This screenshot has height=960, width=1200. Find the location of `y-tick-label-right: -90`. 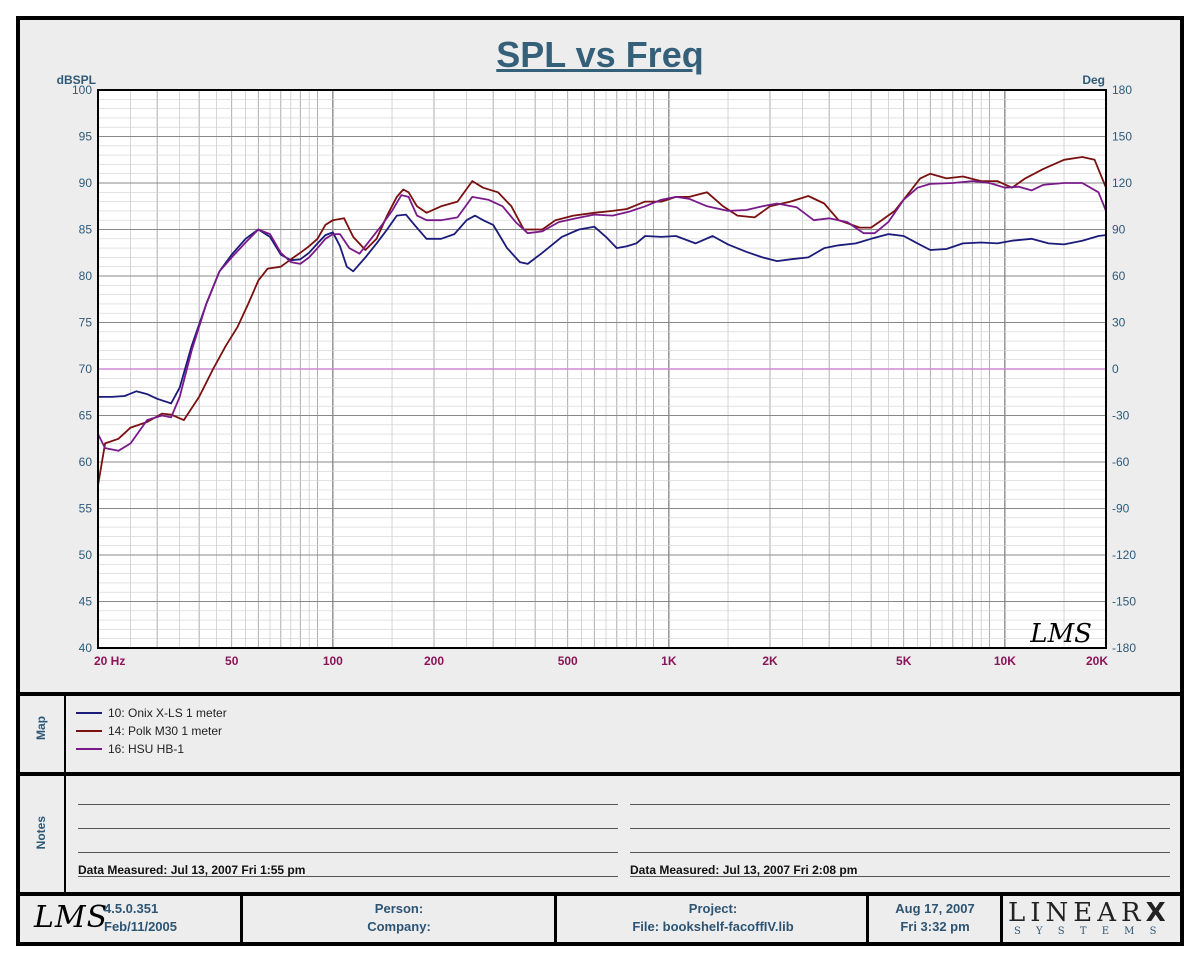

y-tick-label-right: -90 is located at coordinates (1121, 509).